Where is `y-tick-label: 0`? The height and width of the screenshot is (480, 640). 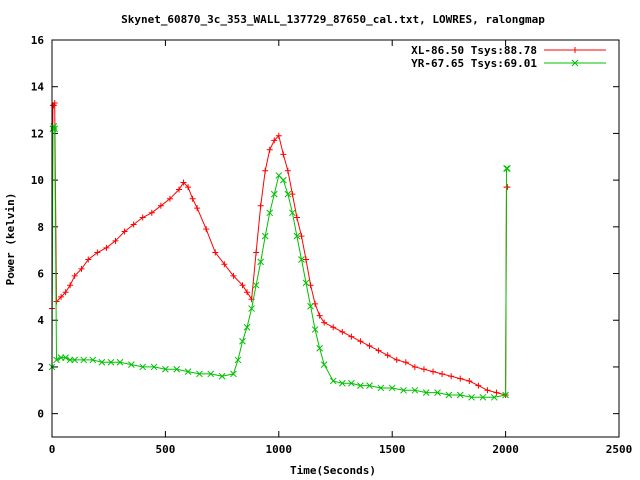 y-tick-label: 0 is located at coordinates (40, 414).